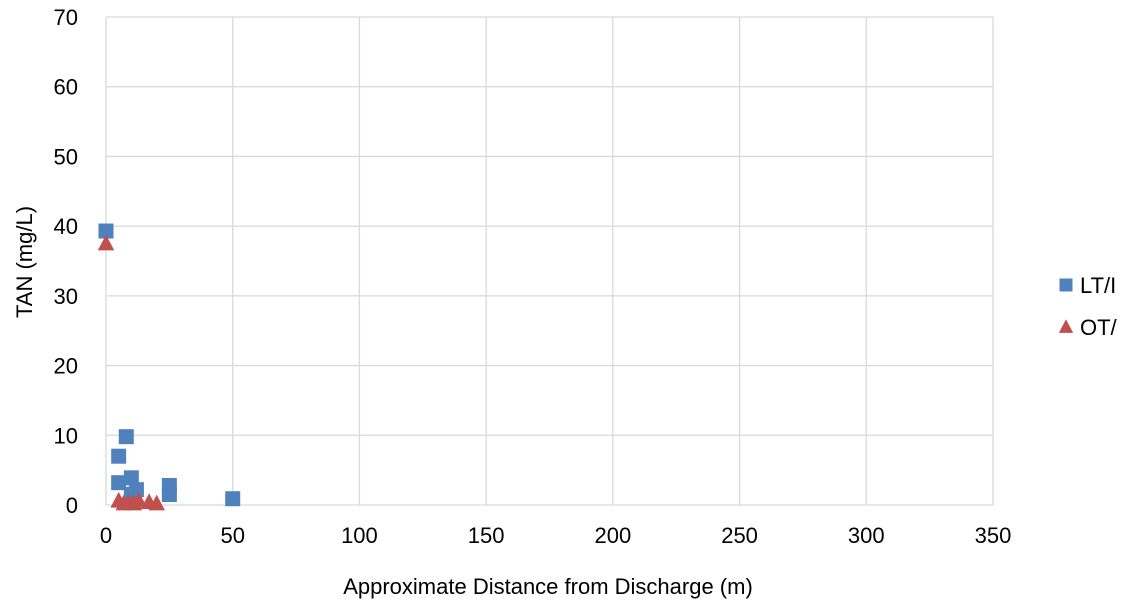 This screenshot has width=1137, height=607. What do you see at coordinates (1066, 326) in the screenshot?
I see `legend-triangle-icon` at bounding box center [1066, 326].